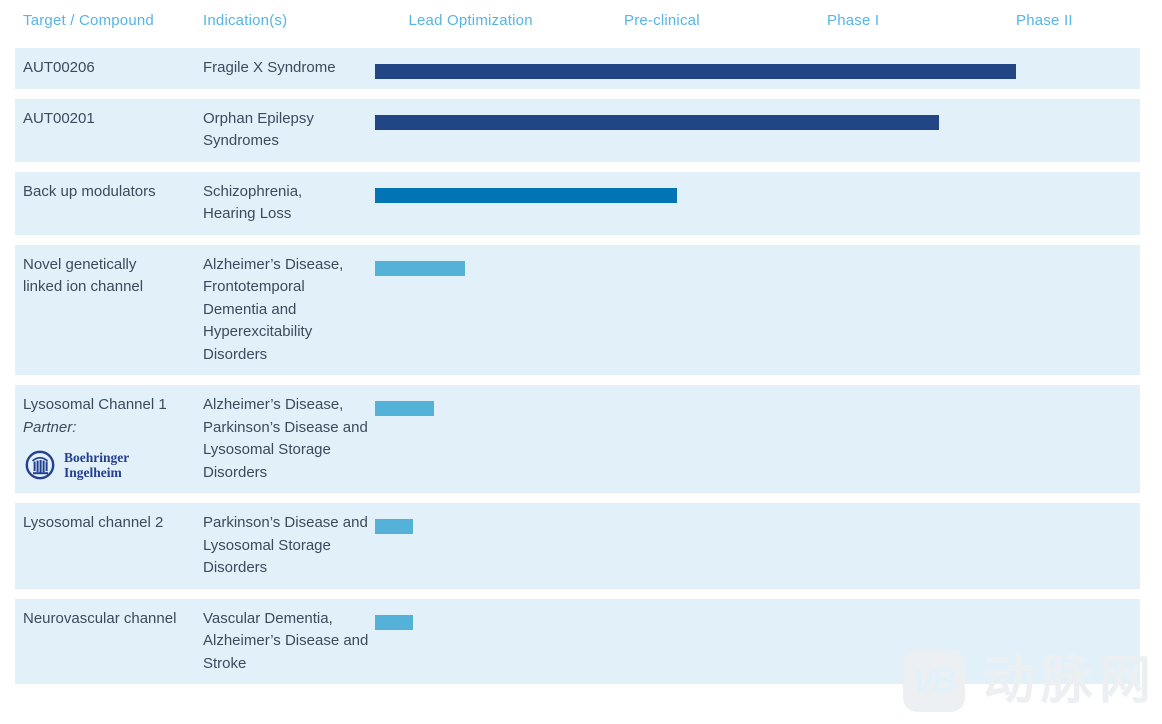 The width and height of the screenshot is (1162, 724). What do you see at coordinates (100, 618) in the screenshot?
I see `target-name: Neurovascular channel` at bounding box center [100, 618].